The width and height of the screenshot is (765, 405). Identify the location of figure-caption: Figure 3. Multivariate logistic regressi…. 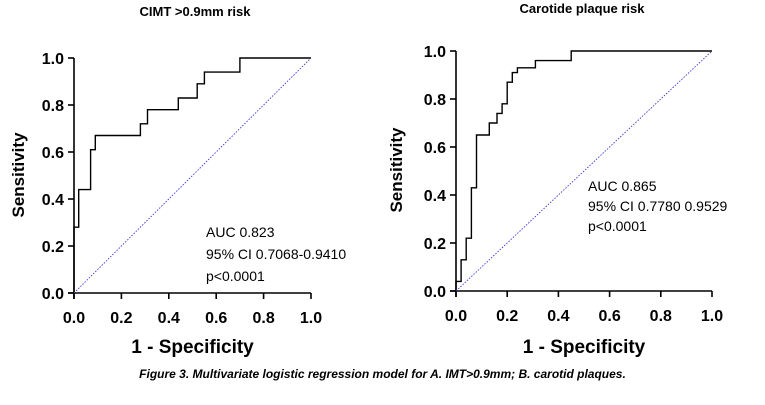
(382, 374).